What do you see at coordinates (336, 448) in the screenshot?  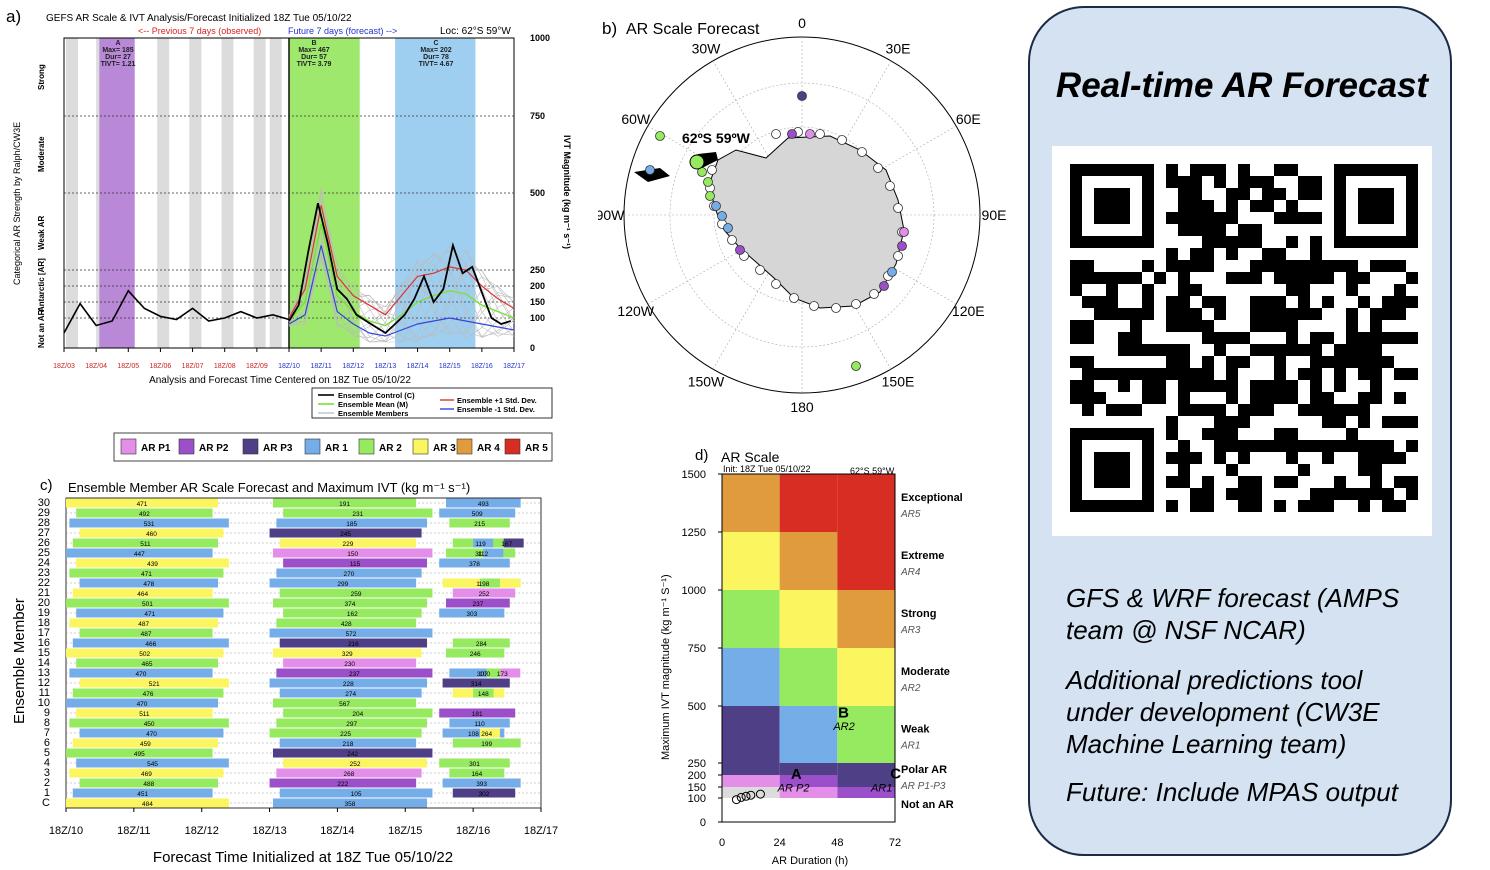 I see `ar-legend-label: AR 1` at bounding box center [336, 448].